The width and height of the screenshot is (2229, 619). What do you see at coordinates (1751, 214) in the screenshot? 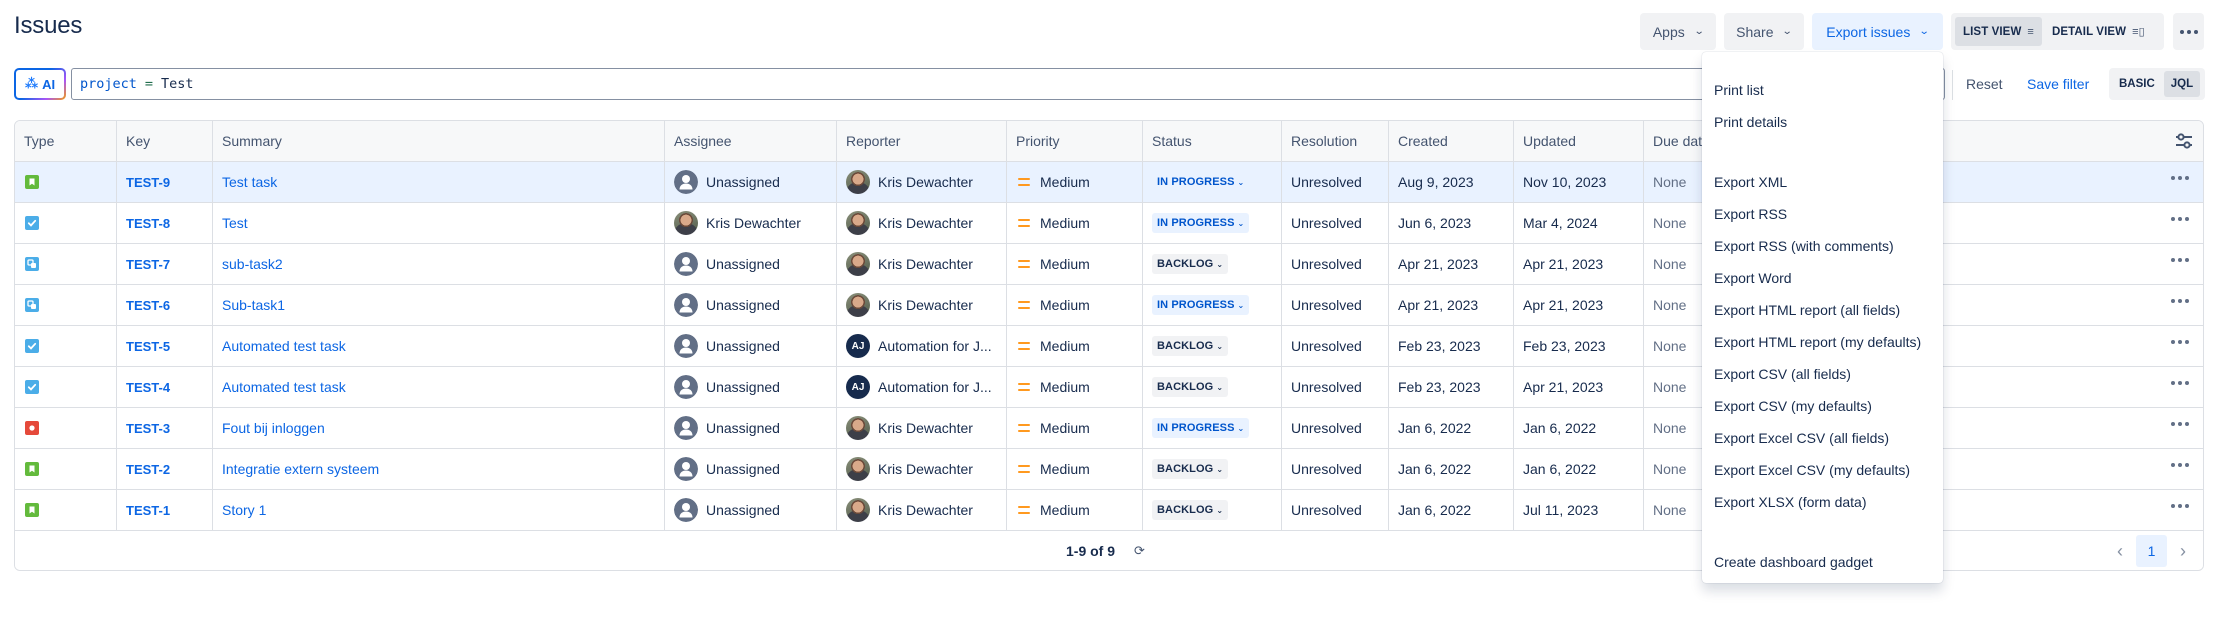
I see `export-menu-item: Export RSS` at bounding box center [1751, 214].